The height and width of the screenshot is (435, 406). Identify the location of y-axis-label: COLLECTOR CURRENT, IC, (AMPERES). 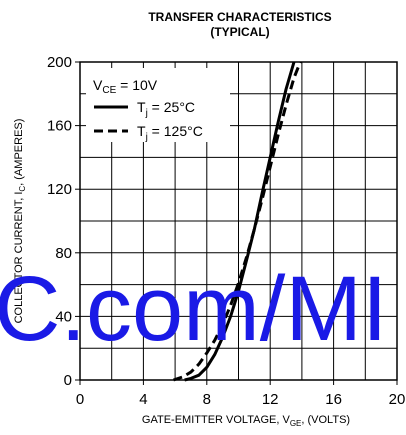
(20, 221).